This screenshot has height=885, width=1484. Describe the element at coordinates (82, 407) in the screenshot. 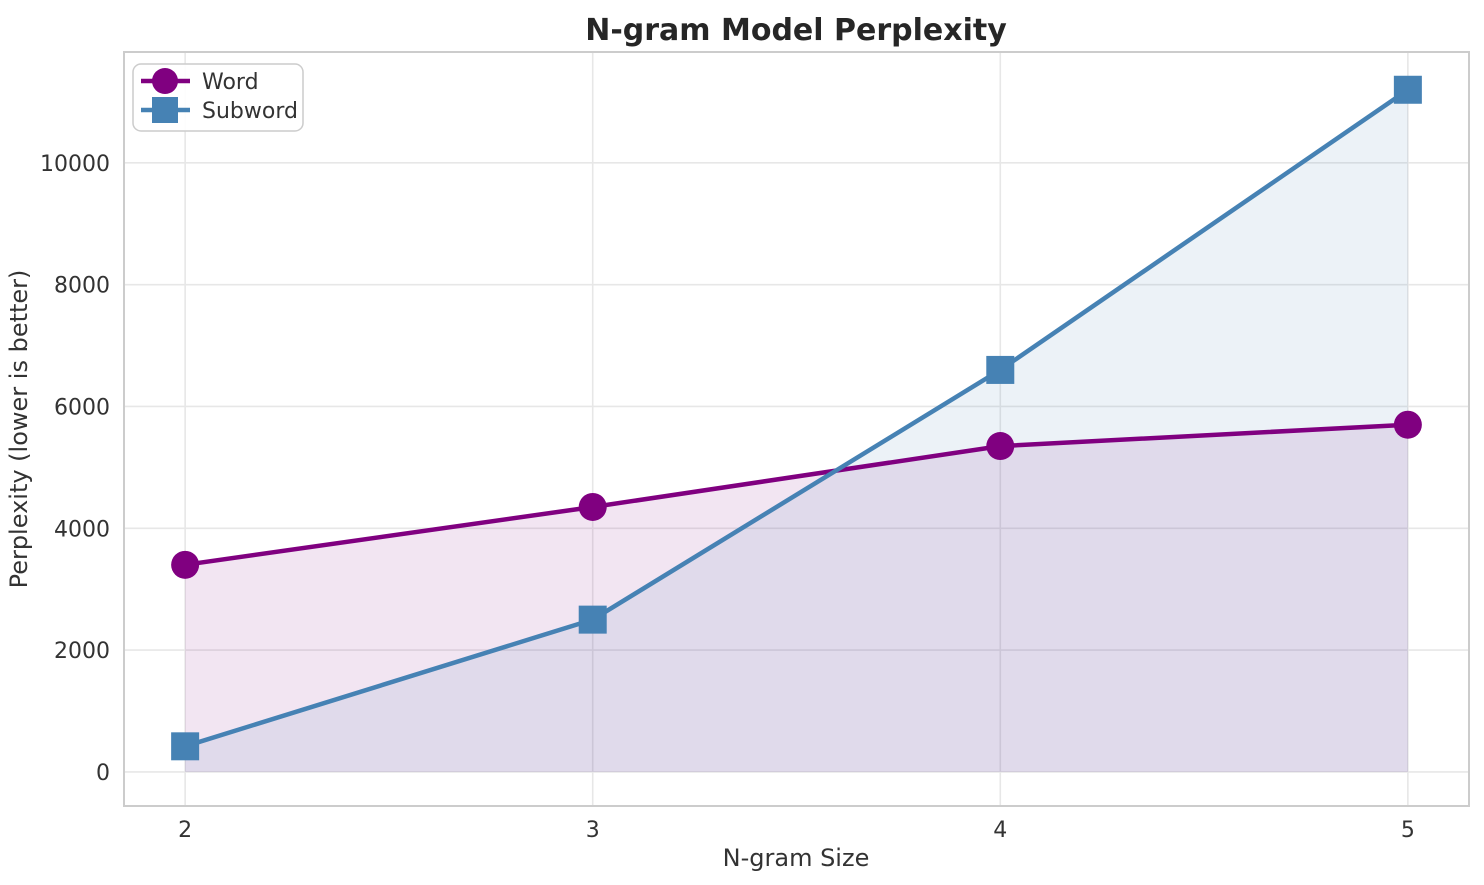

I see `y-tick-label: 6000` at that location.